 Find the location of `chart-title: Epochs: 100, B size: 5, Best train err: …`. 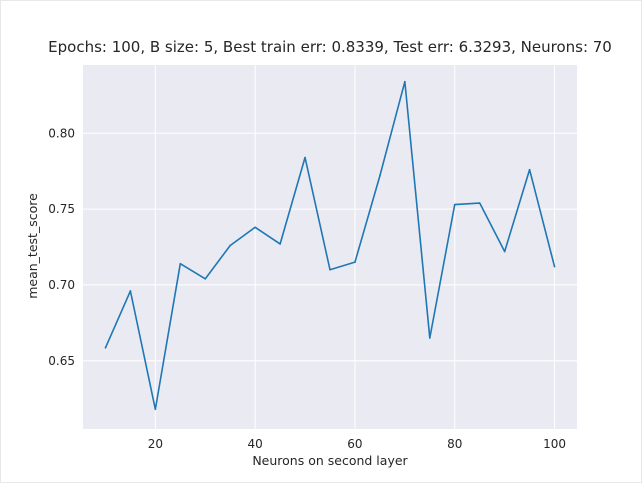

chart-title: Epochs: 100, B size: 5, Best train err: … is located at coordinates (330, 47).